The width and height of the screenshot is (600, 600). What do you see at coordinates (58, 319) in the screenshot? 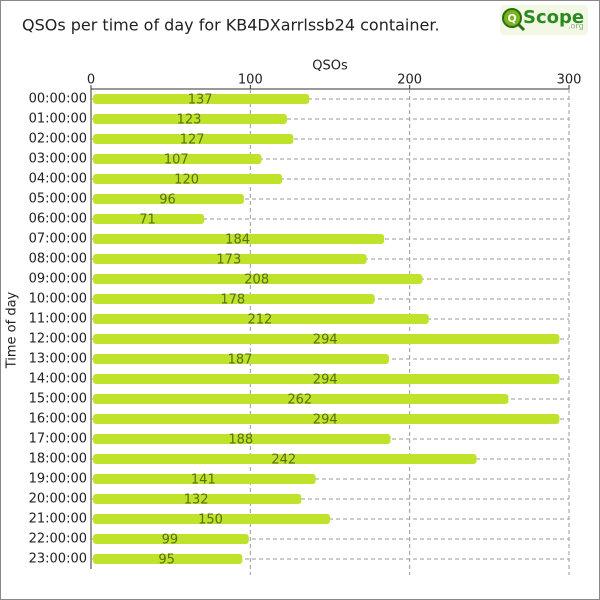
I see `y-tick-label: 11:00:00` at bounding box center [58, 319].